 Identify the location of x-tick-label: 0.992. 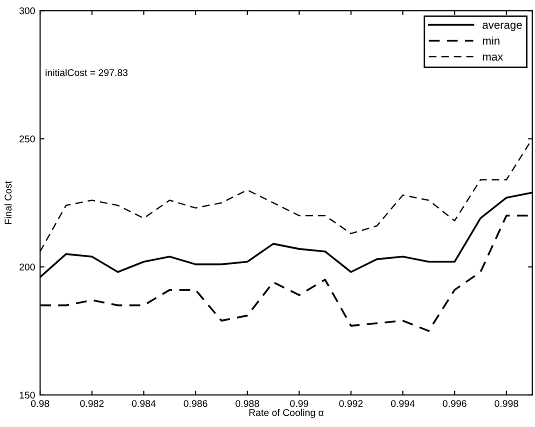
(351, 403).